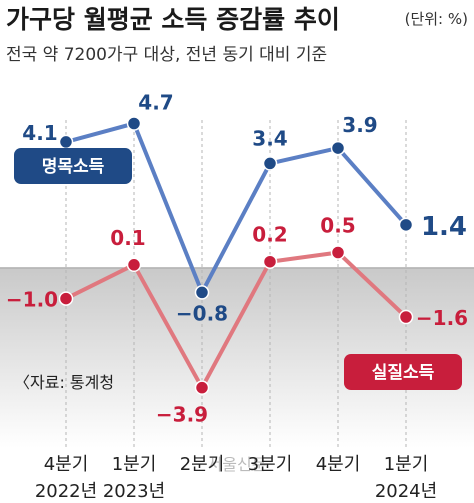 Image resolution: width=474 pixels, height=503 pixels. I want to click on legend-nominal: 명목소득, so click(73, 166).